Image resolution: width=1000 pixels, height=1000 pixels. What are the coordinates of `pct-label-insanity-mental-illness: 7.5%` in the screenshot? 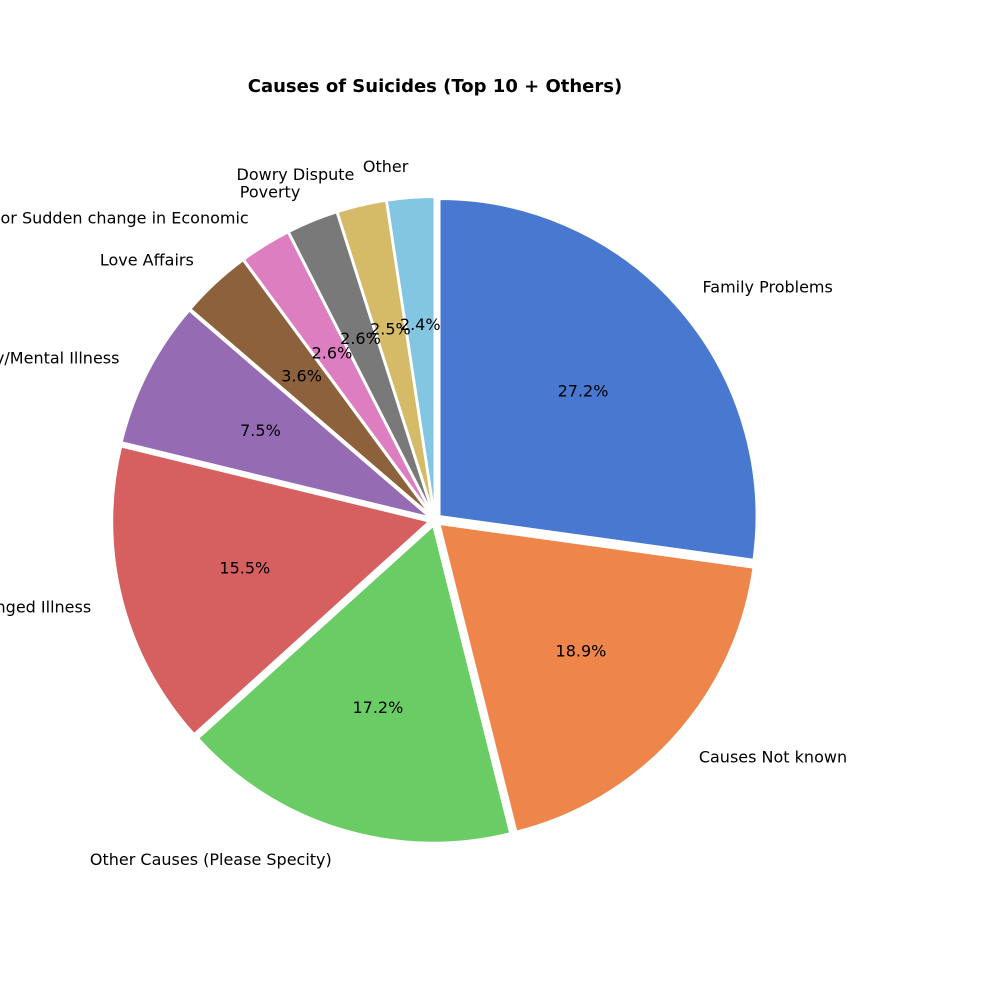 It's located at (260, 430).